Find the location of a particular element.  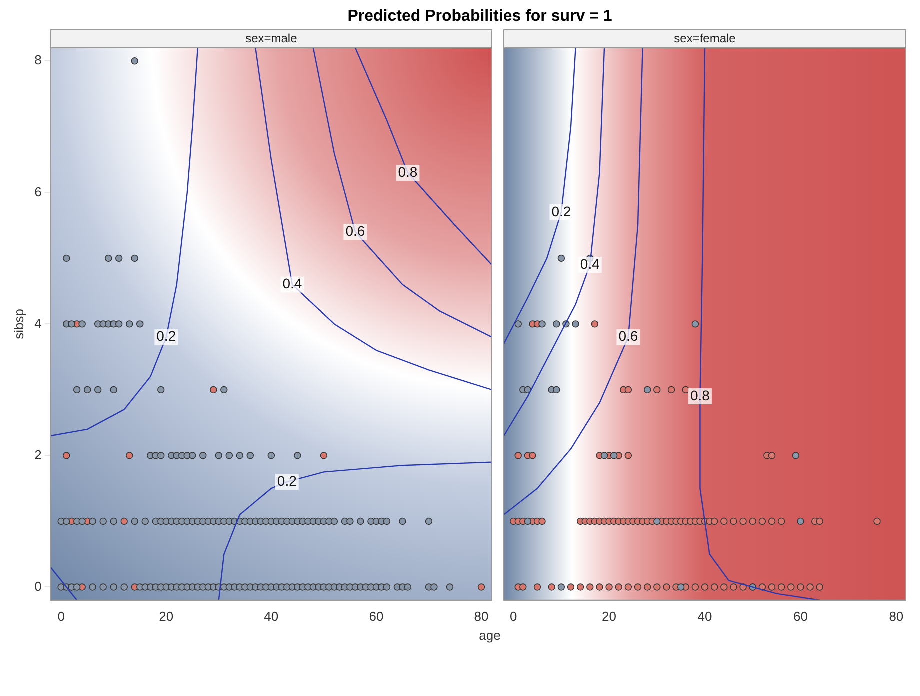

y-tick-label: 0 is located at coordinates (38, 586).